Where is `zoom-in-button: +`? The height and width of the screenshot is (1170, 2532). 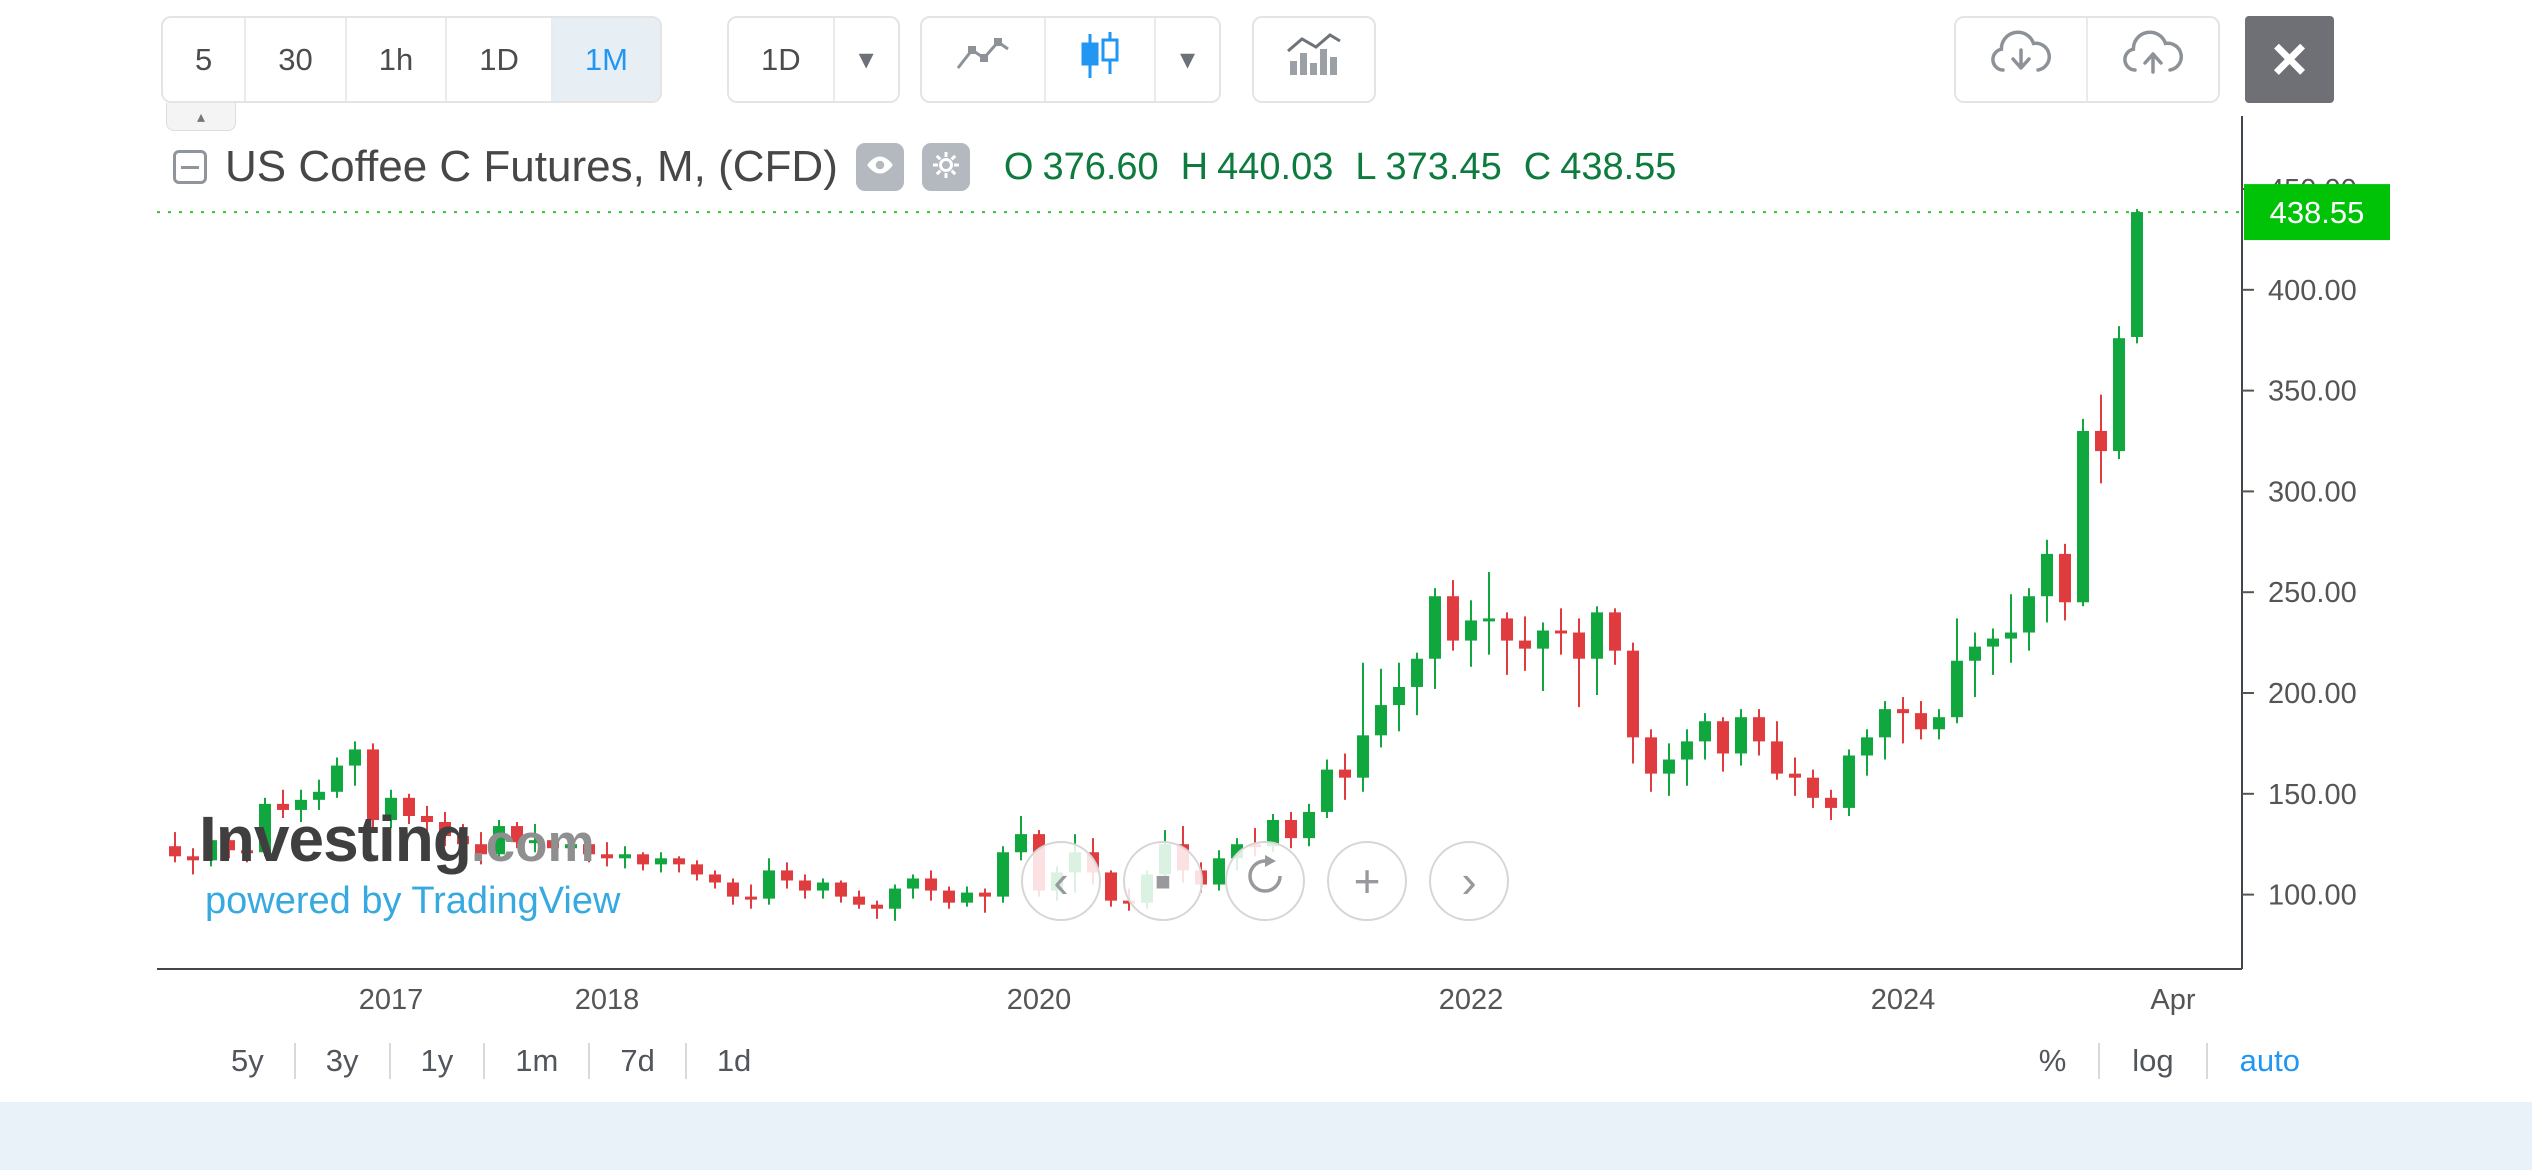
zoom-in-button: + is located at coordinates (1367, 881).